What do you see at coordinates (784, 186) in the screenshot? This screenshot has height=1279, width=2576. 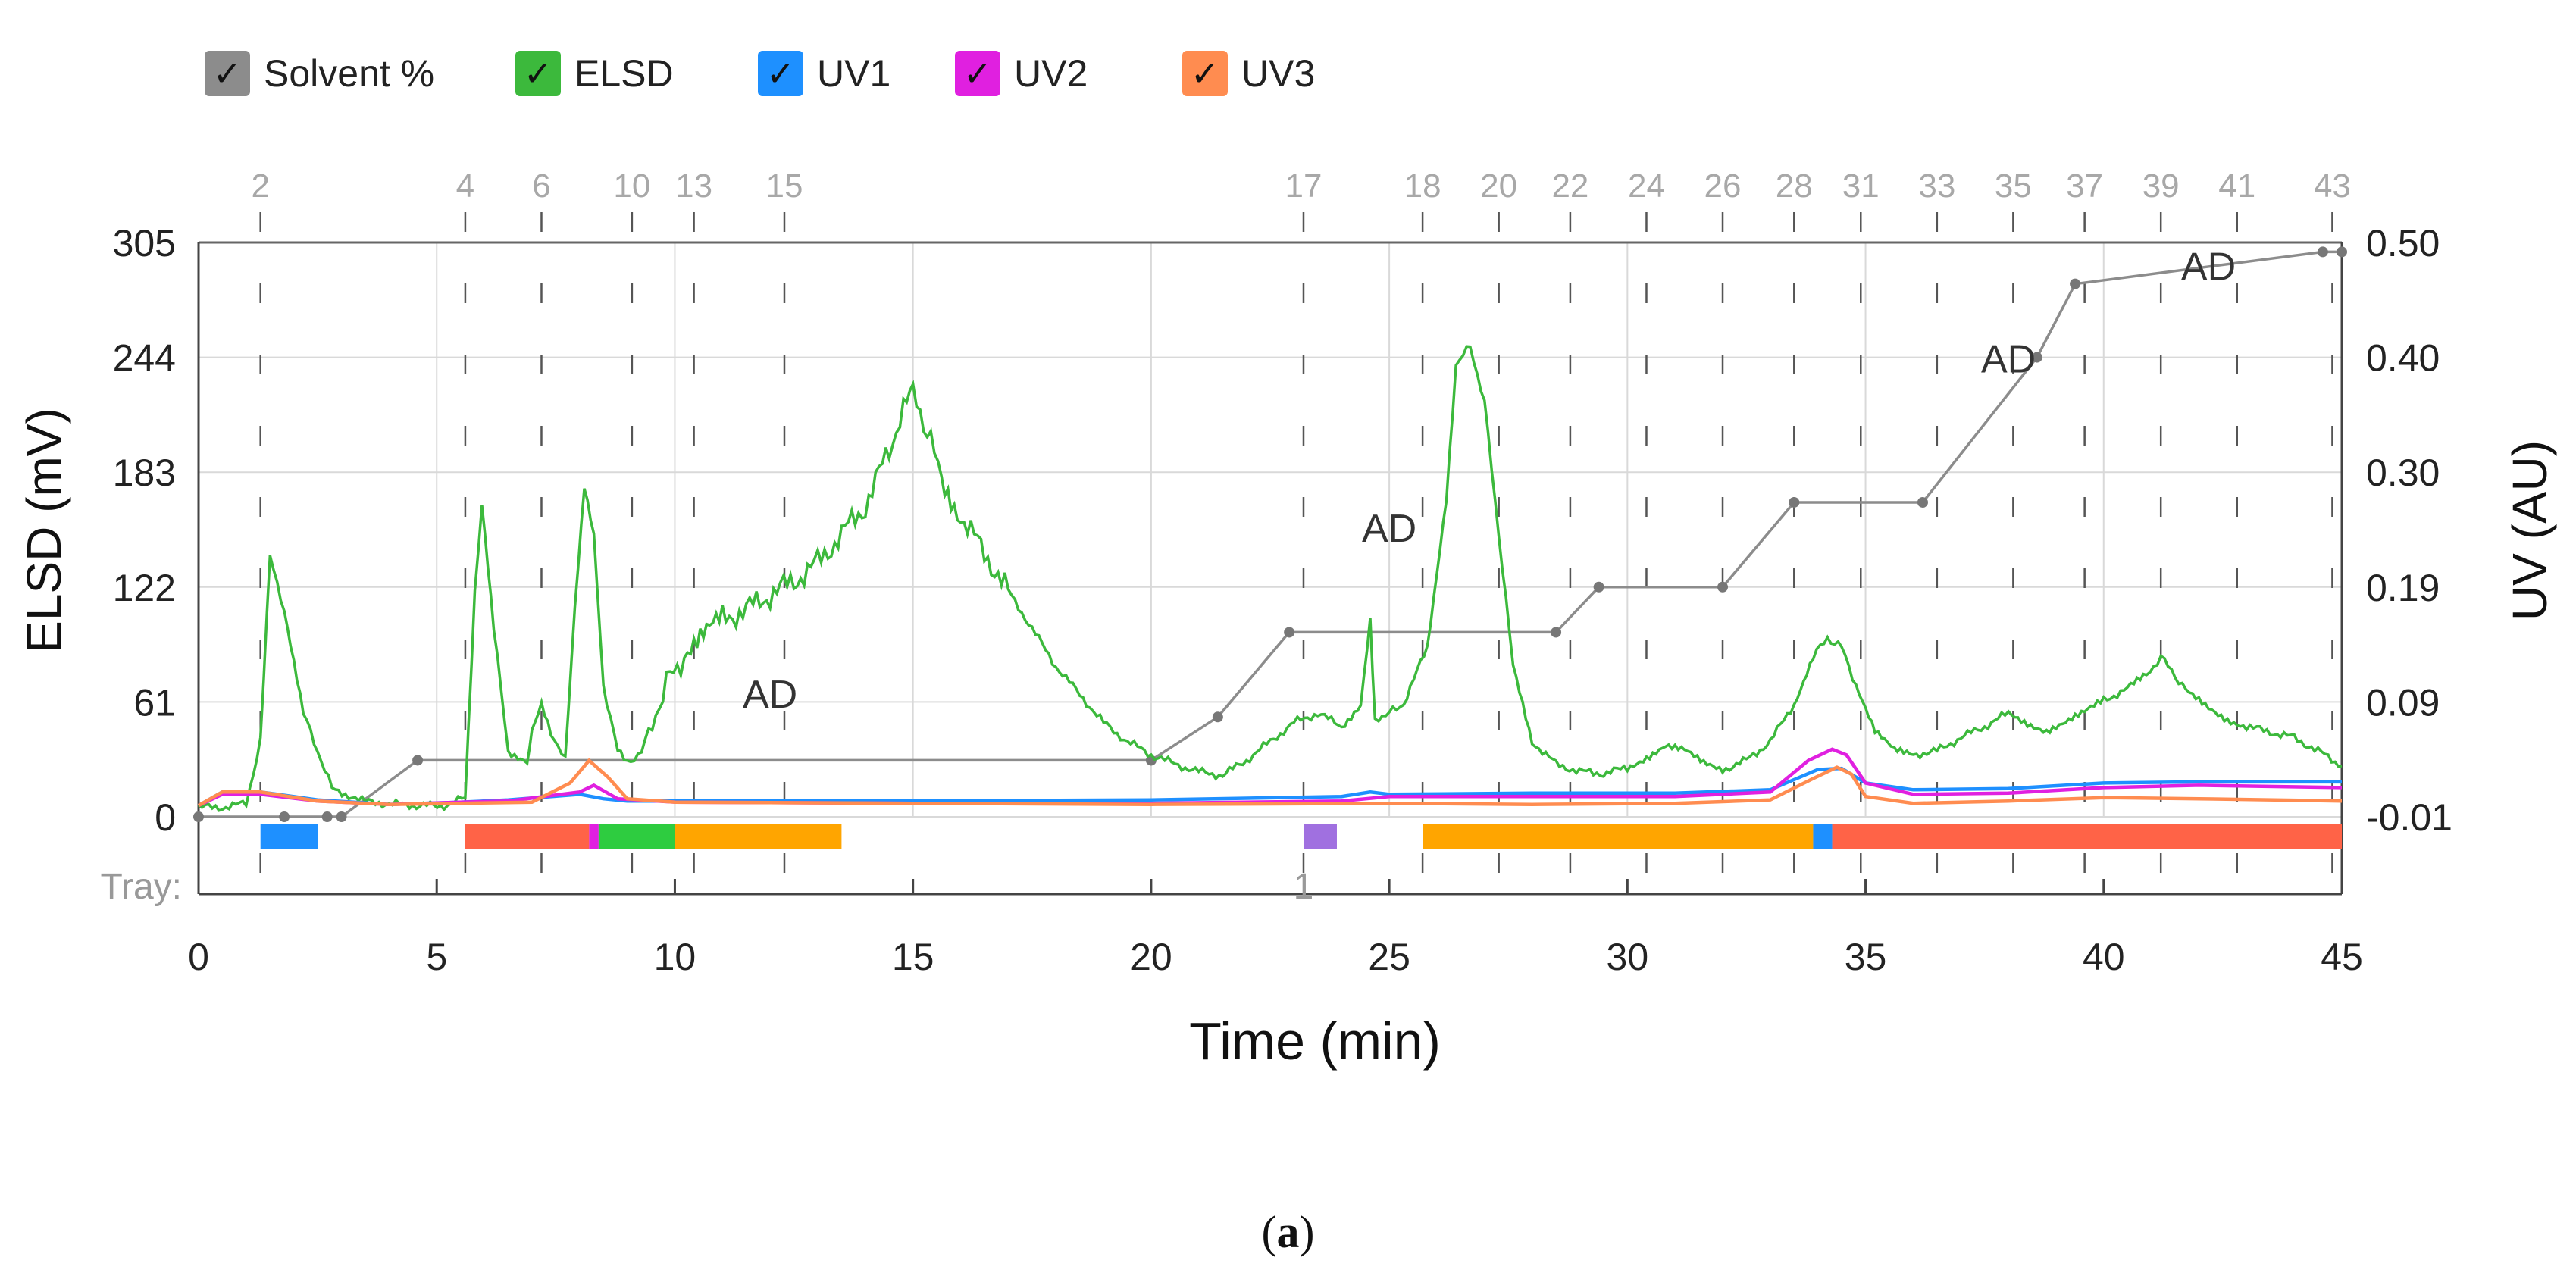 I see `fraction-label: 15` at bounding box center [784, 186].